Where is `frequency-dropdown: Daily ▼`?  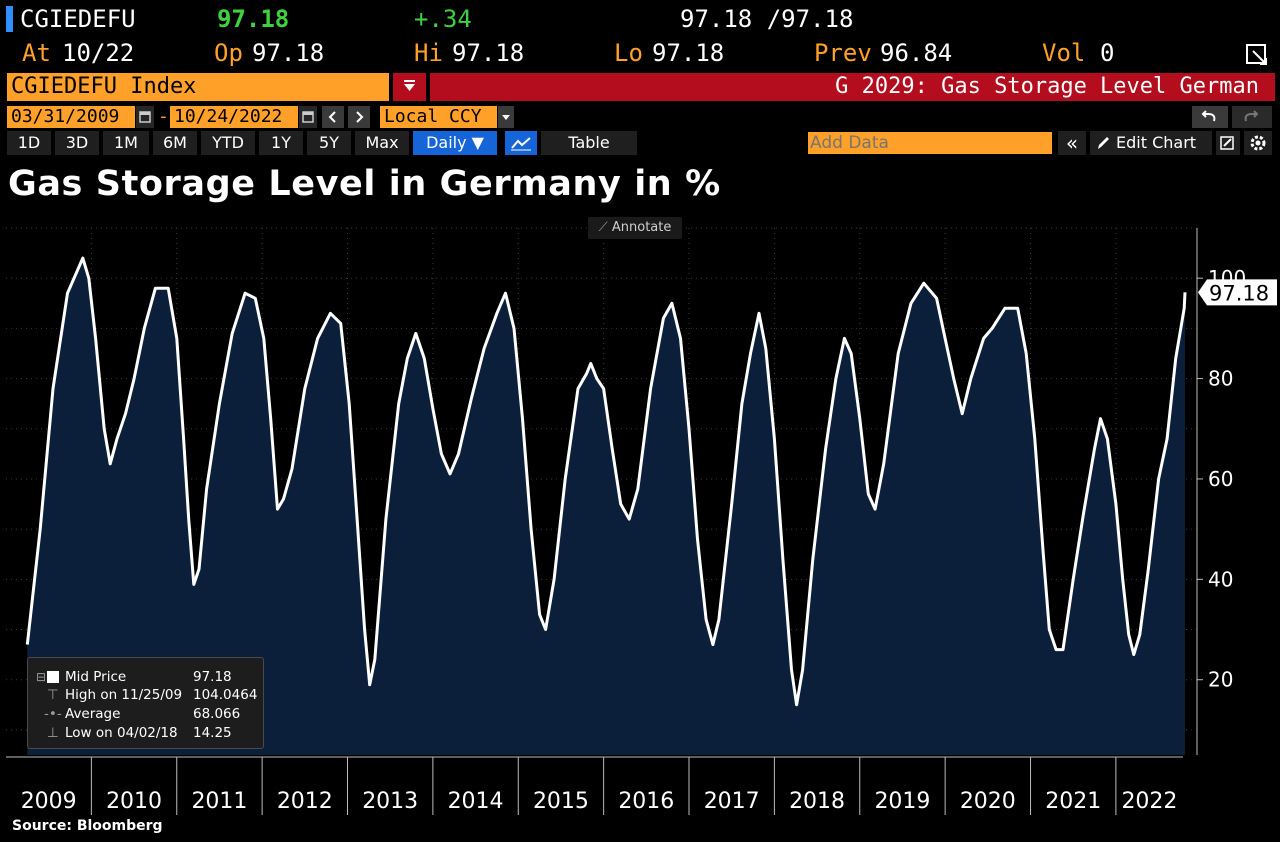 frequency-dropdown: Daily ▼ is located at coordinates (455, 143).